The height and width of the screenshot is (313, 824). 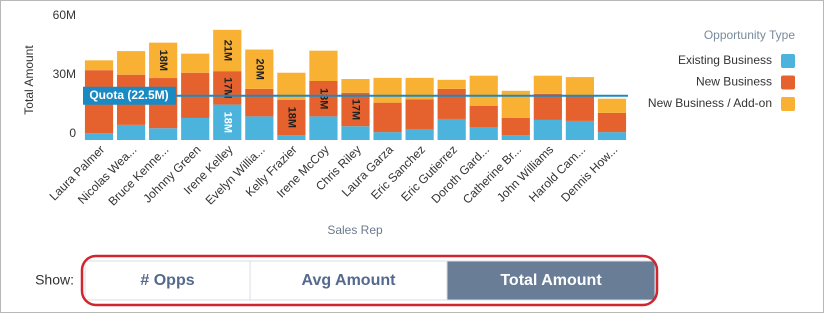 I want to click on x-axis-title: Sales Rep, so click(x=355, y=230).